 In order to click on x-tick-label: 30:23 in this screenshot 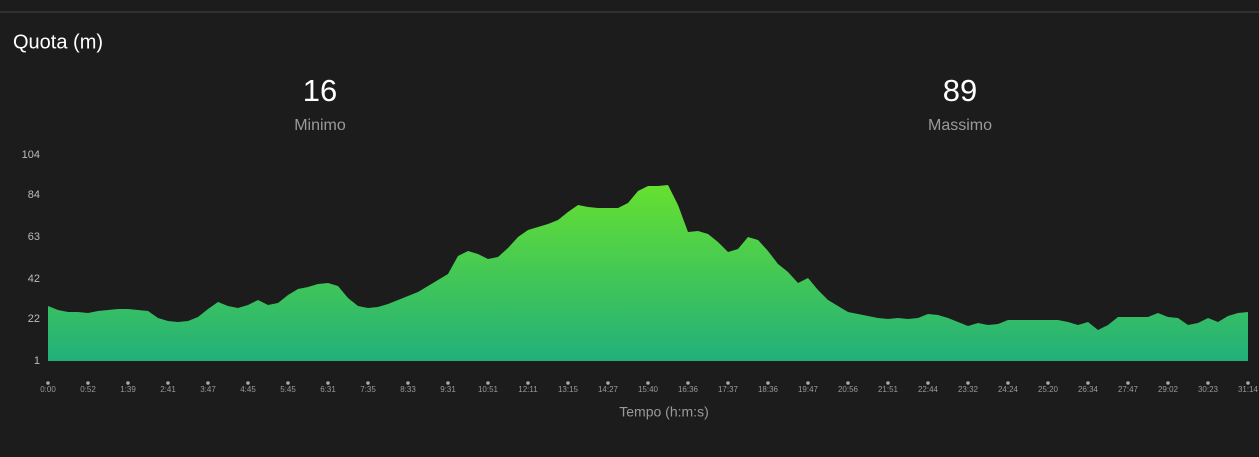, I will do `click(1208, 389)`.